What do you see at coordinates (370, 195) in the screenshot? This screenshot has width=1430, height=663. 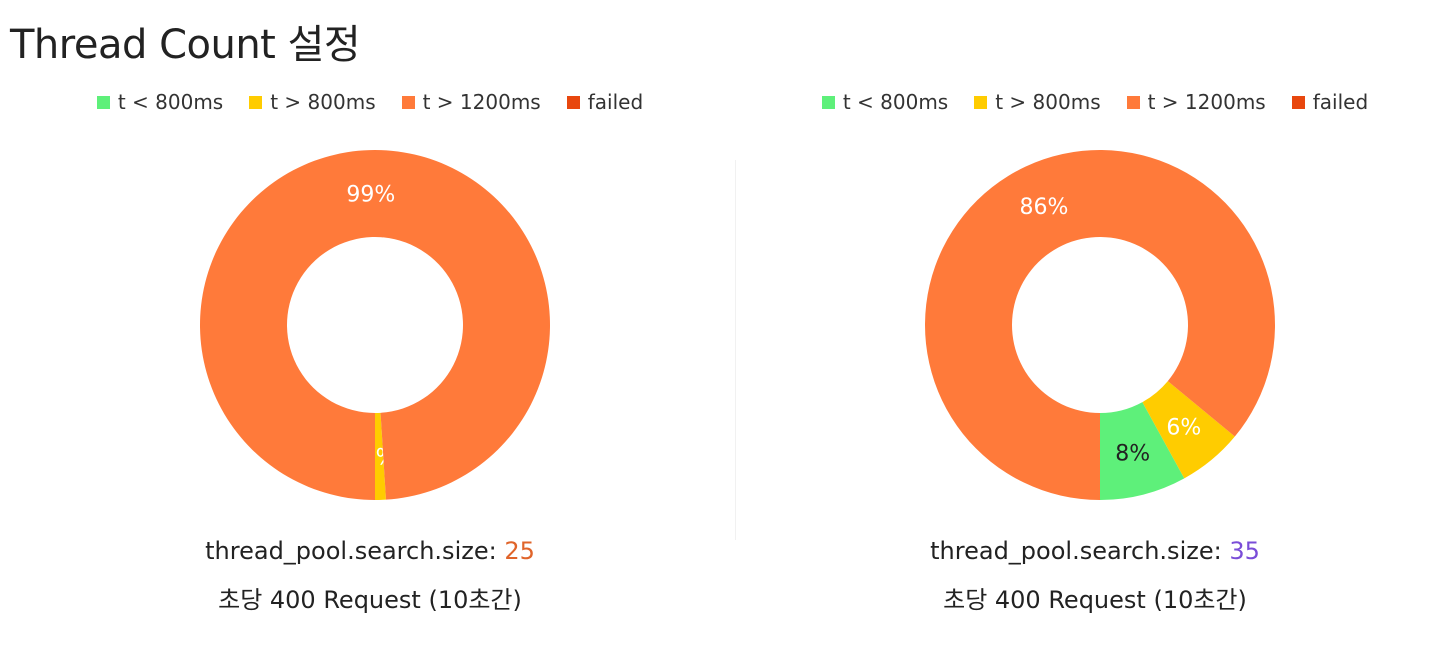 I see `slice-data-label: 99%` at bounding box center [370, 195].